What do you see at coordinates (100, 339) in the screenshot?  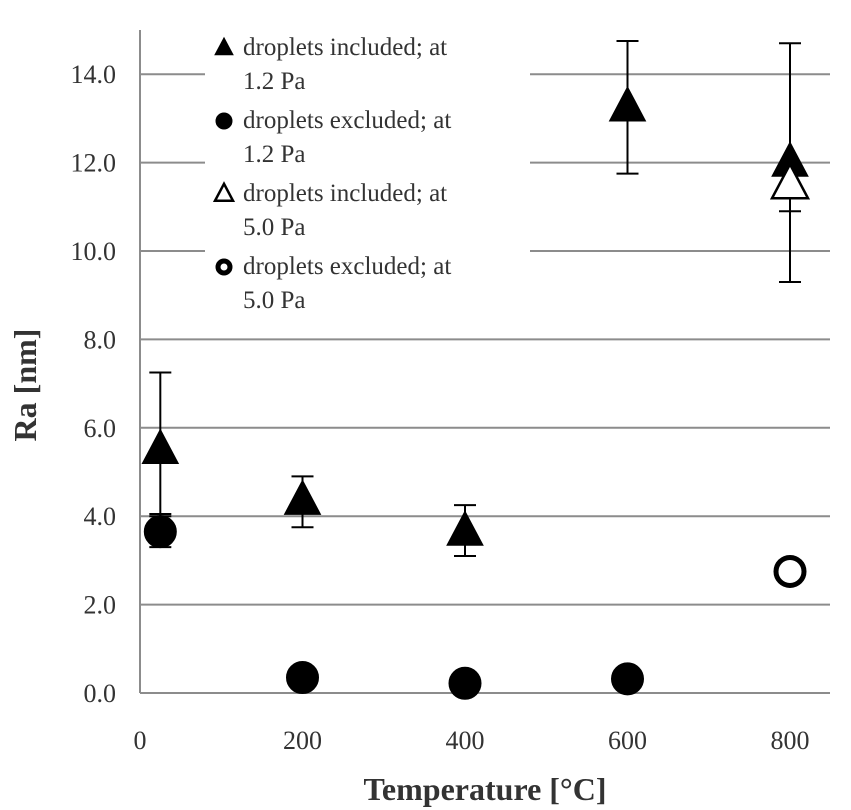 I see `y-tick-label: 8.0` at bounding box center [100, 339].